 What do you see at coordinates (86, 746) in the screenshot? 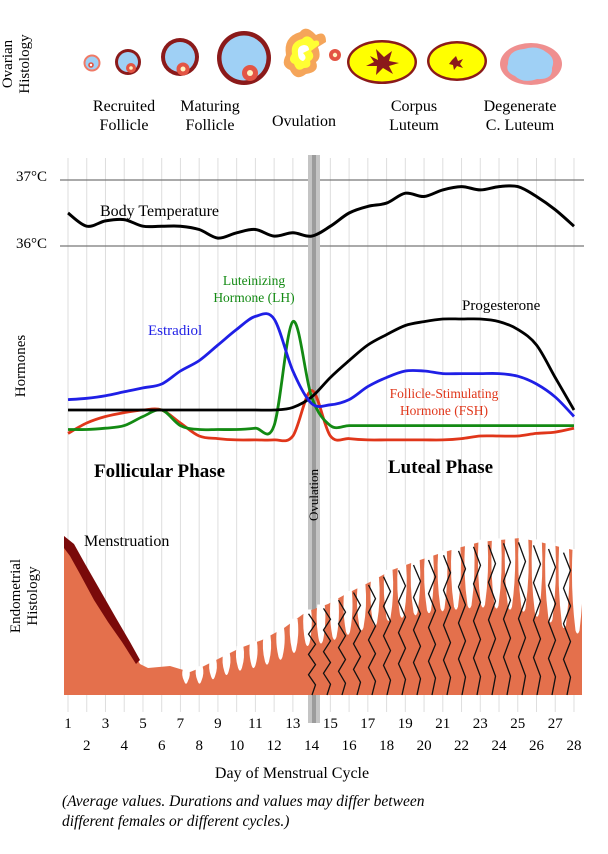
I see `day-label: 2` at bounding box center [86, 746].